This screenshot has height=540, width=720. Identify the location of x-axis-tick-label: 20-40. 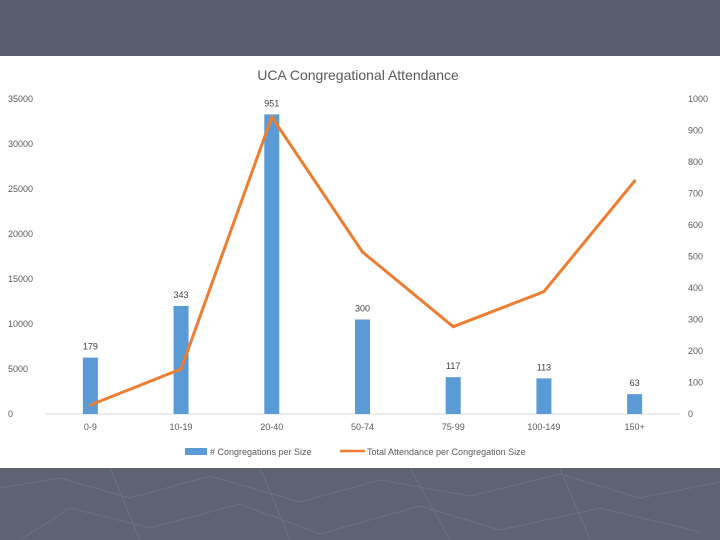
(271, 427).